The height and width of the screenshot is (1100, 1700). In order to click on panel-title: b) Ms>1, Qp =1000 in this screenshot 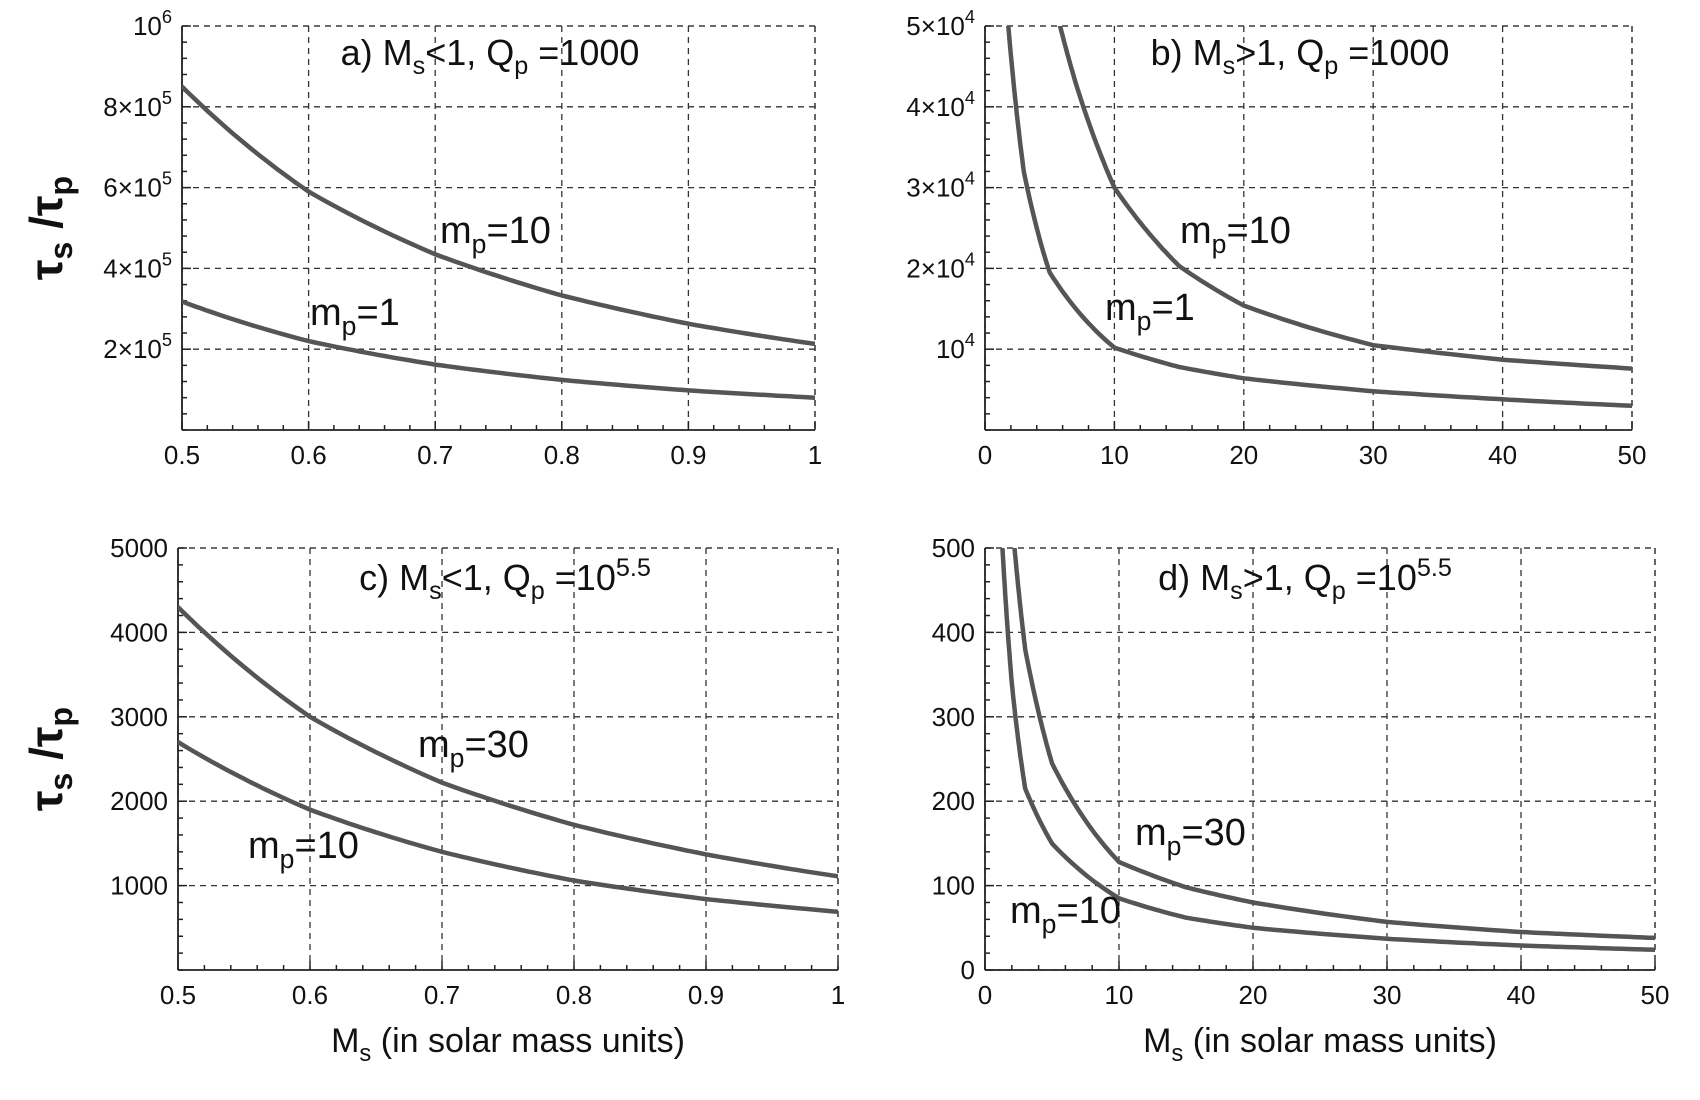, I will do `click(1300, 56)`.